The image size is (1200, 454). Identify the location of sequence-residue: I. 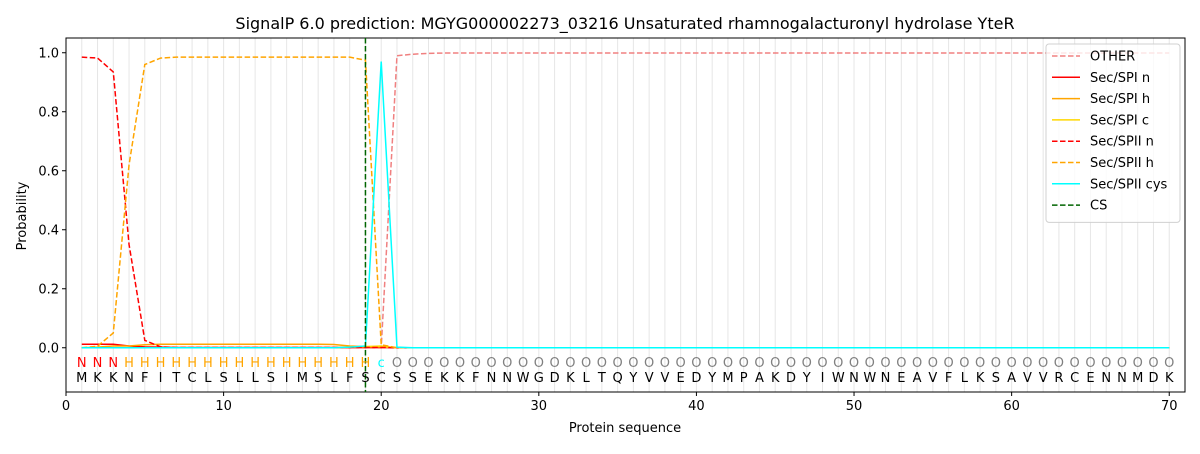
(823, 378).